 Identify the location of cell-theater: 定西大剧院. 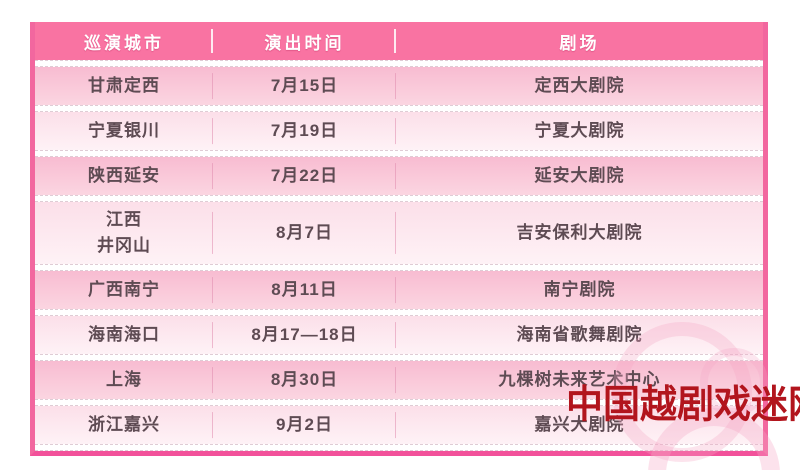
(579, 85).